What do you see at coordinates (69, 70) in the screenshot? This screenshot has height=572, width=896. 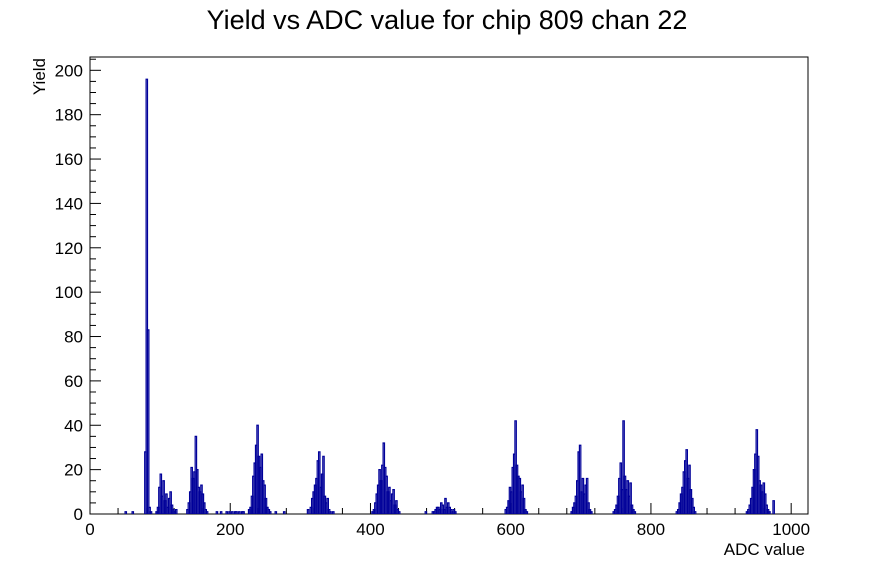 I see `y-tick-label: 200` at bounding box center [69, 70].